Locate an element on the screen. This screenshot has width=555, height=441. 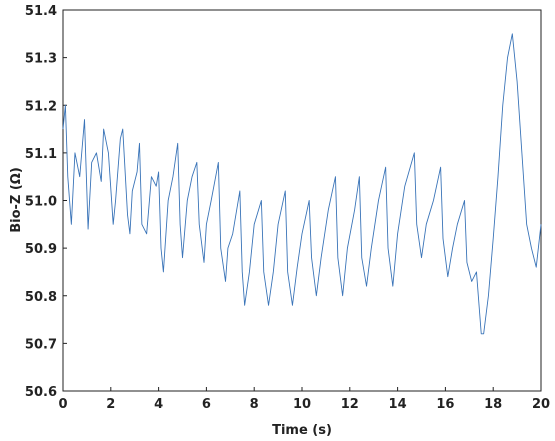
y-tick-label: 50.9 is located at coordinates (41, 249).